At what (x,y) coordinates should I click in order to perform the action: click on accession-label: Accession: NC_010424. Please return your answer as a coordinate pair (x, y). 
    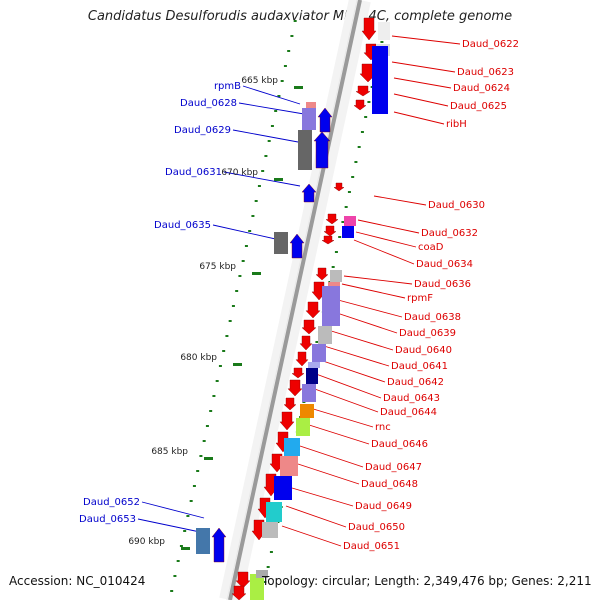
    Looking at the image, I should click on (77, 581).